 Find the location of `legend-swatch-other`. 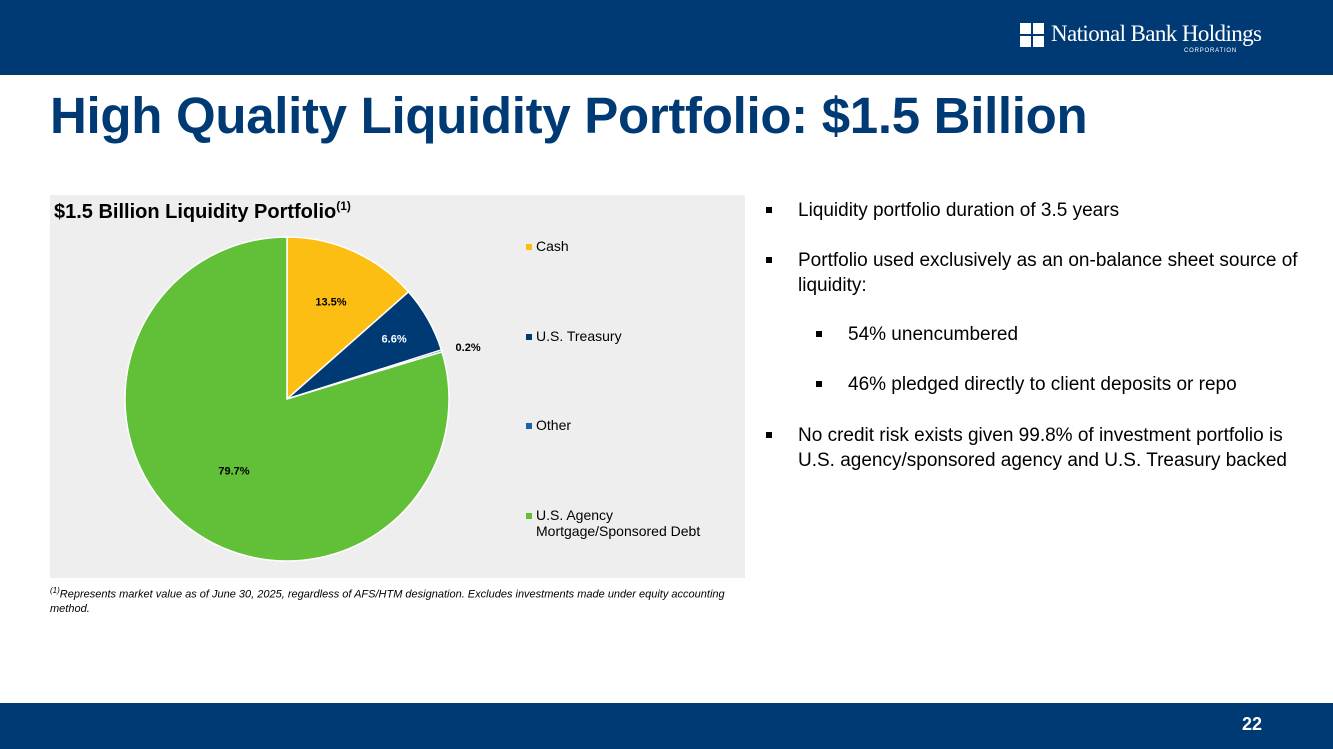

legend-swatch-other is located at coordinates (529, 426).